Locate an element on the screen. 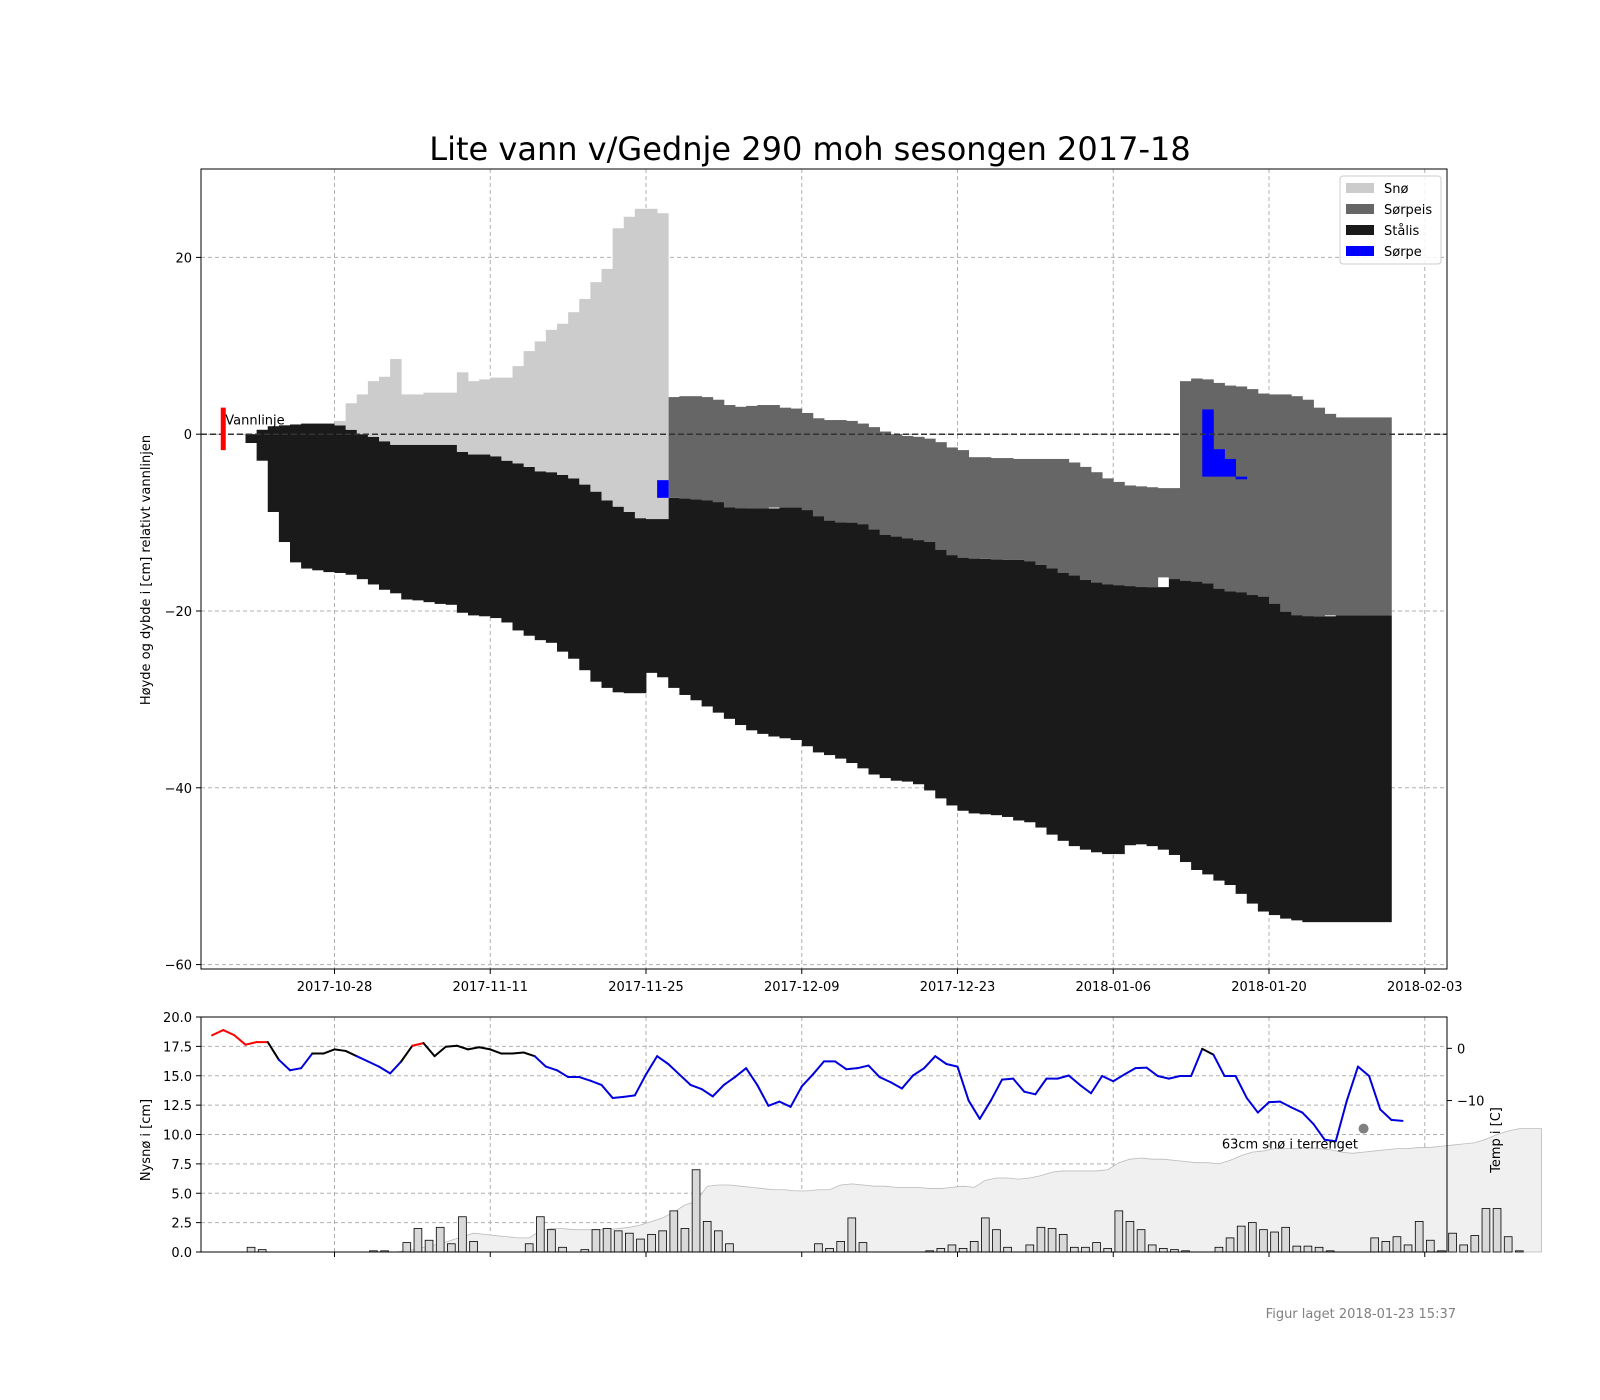  legend-swatch-sorpe is located at coordinates (1360, 251).